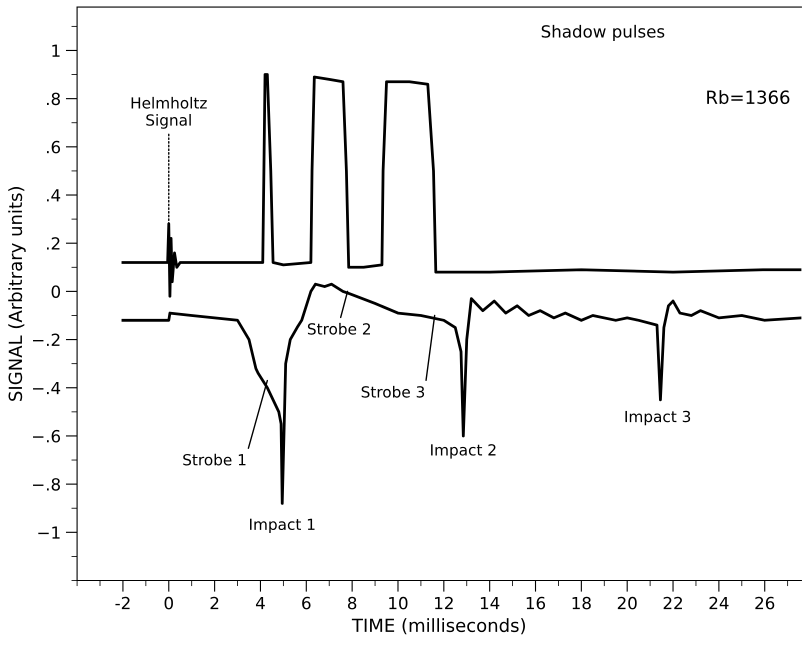 This screenshot has width=803, height=645. What do you see at coordinates (17, 294) in the screenshot?
I see `y-axis-title: SIGNAL (Arbitrary units)` at bounding box center [17, 294].